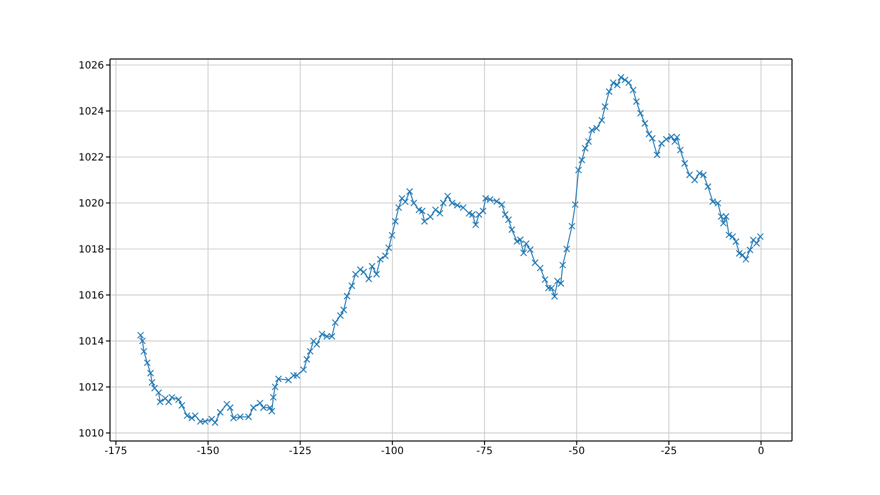  I want to click on x-tick-label: 0, so click(761, 452).